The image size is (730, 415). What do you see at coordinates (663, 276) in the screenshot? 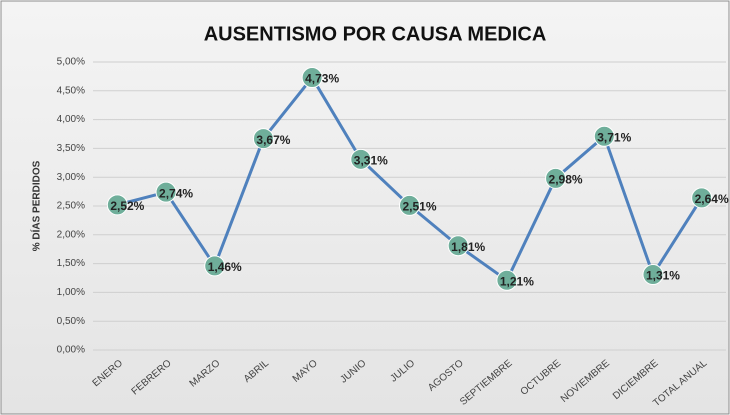
I see `data-label: 1,31%` at bounding box center [663, 276].